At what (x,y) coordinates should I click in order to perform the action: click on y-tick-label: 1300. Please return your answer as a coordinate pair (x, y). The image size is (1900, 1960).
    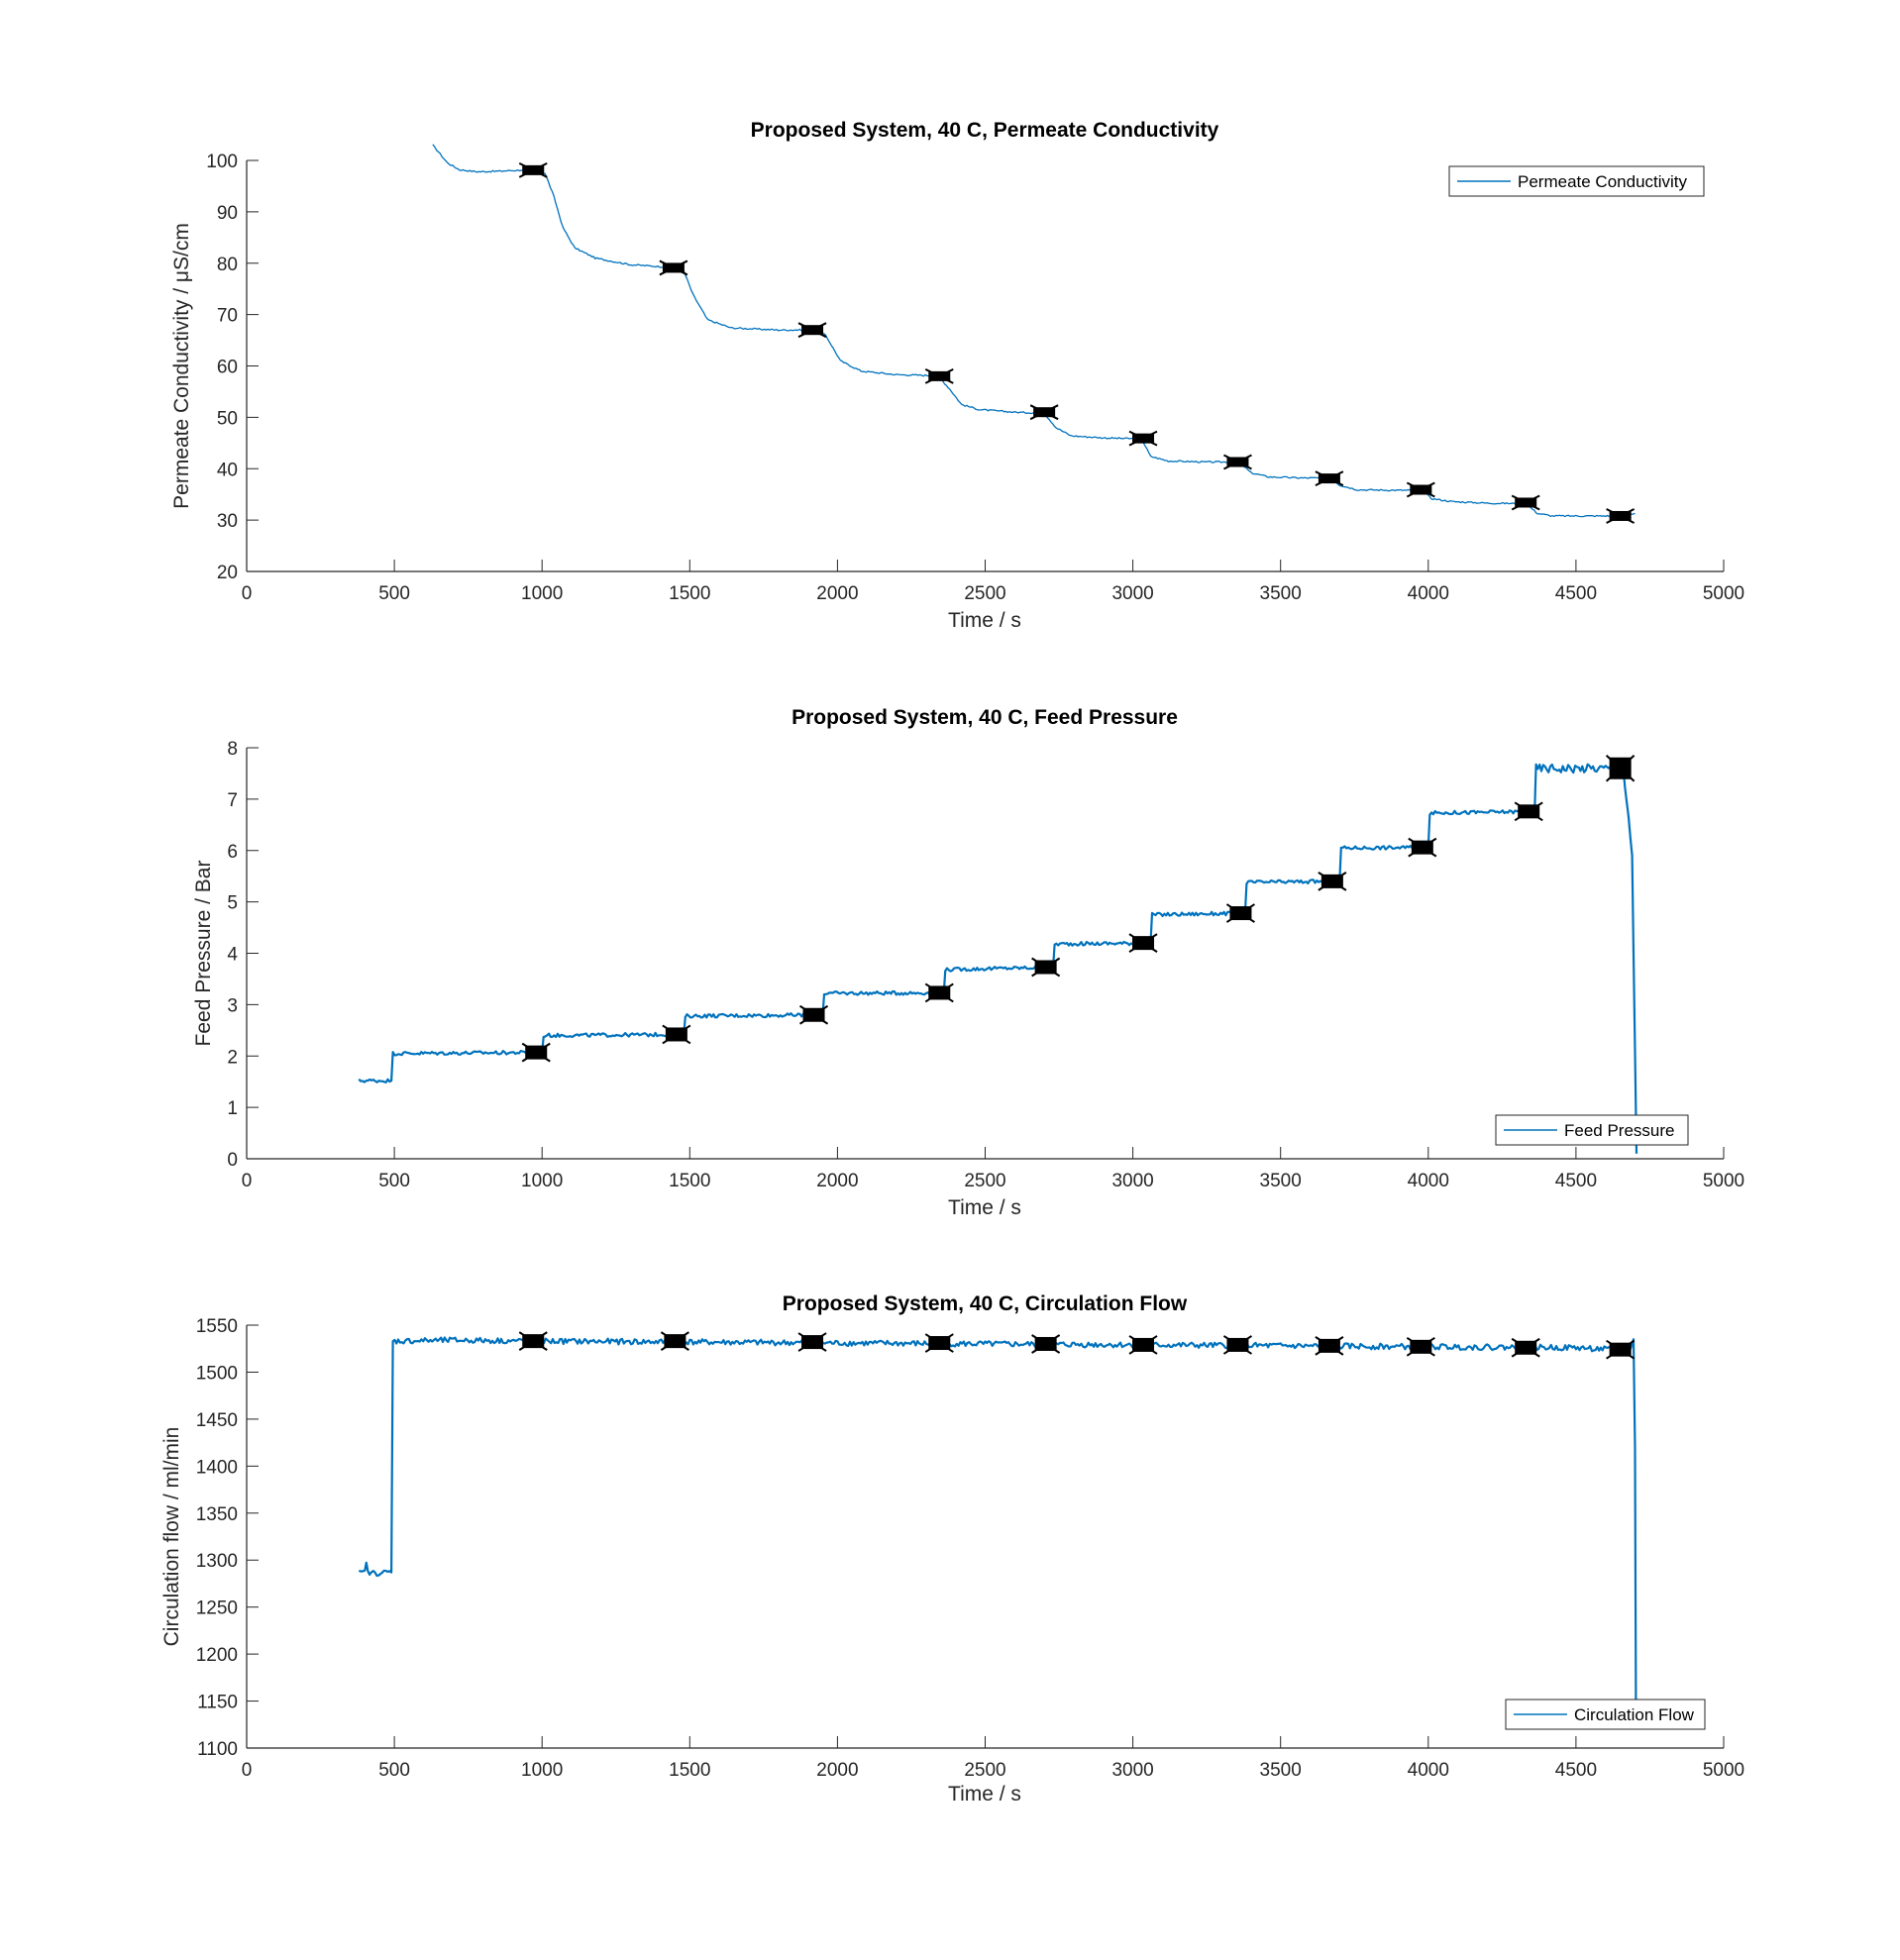
    Looking at the image, I should click on (217, 1561).